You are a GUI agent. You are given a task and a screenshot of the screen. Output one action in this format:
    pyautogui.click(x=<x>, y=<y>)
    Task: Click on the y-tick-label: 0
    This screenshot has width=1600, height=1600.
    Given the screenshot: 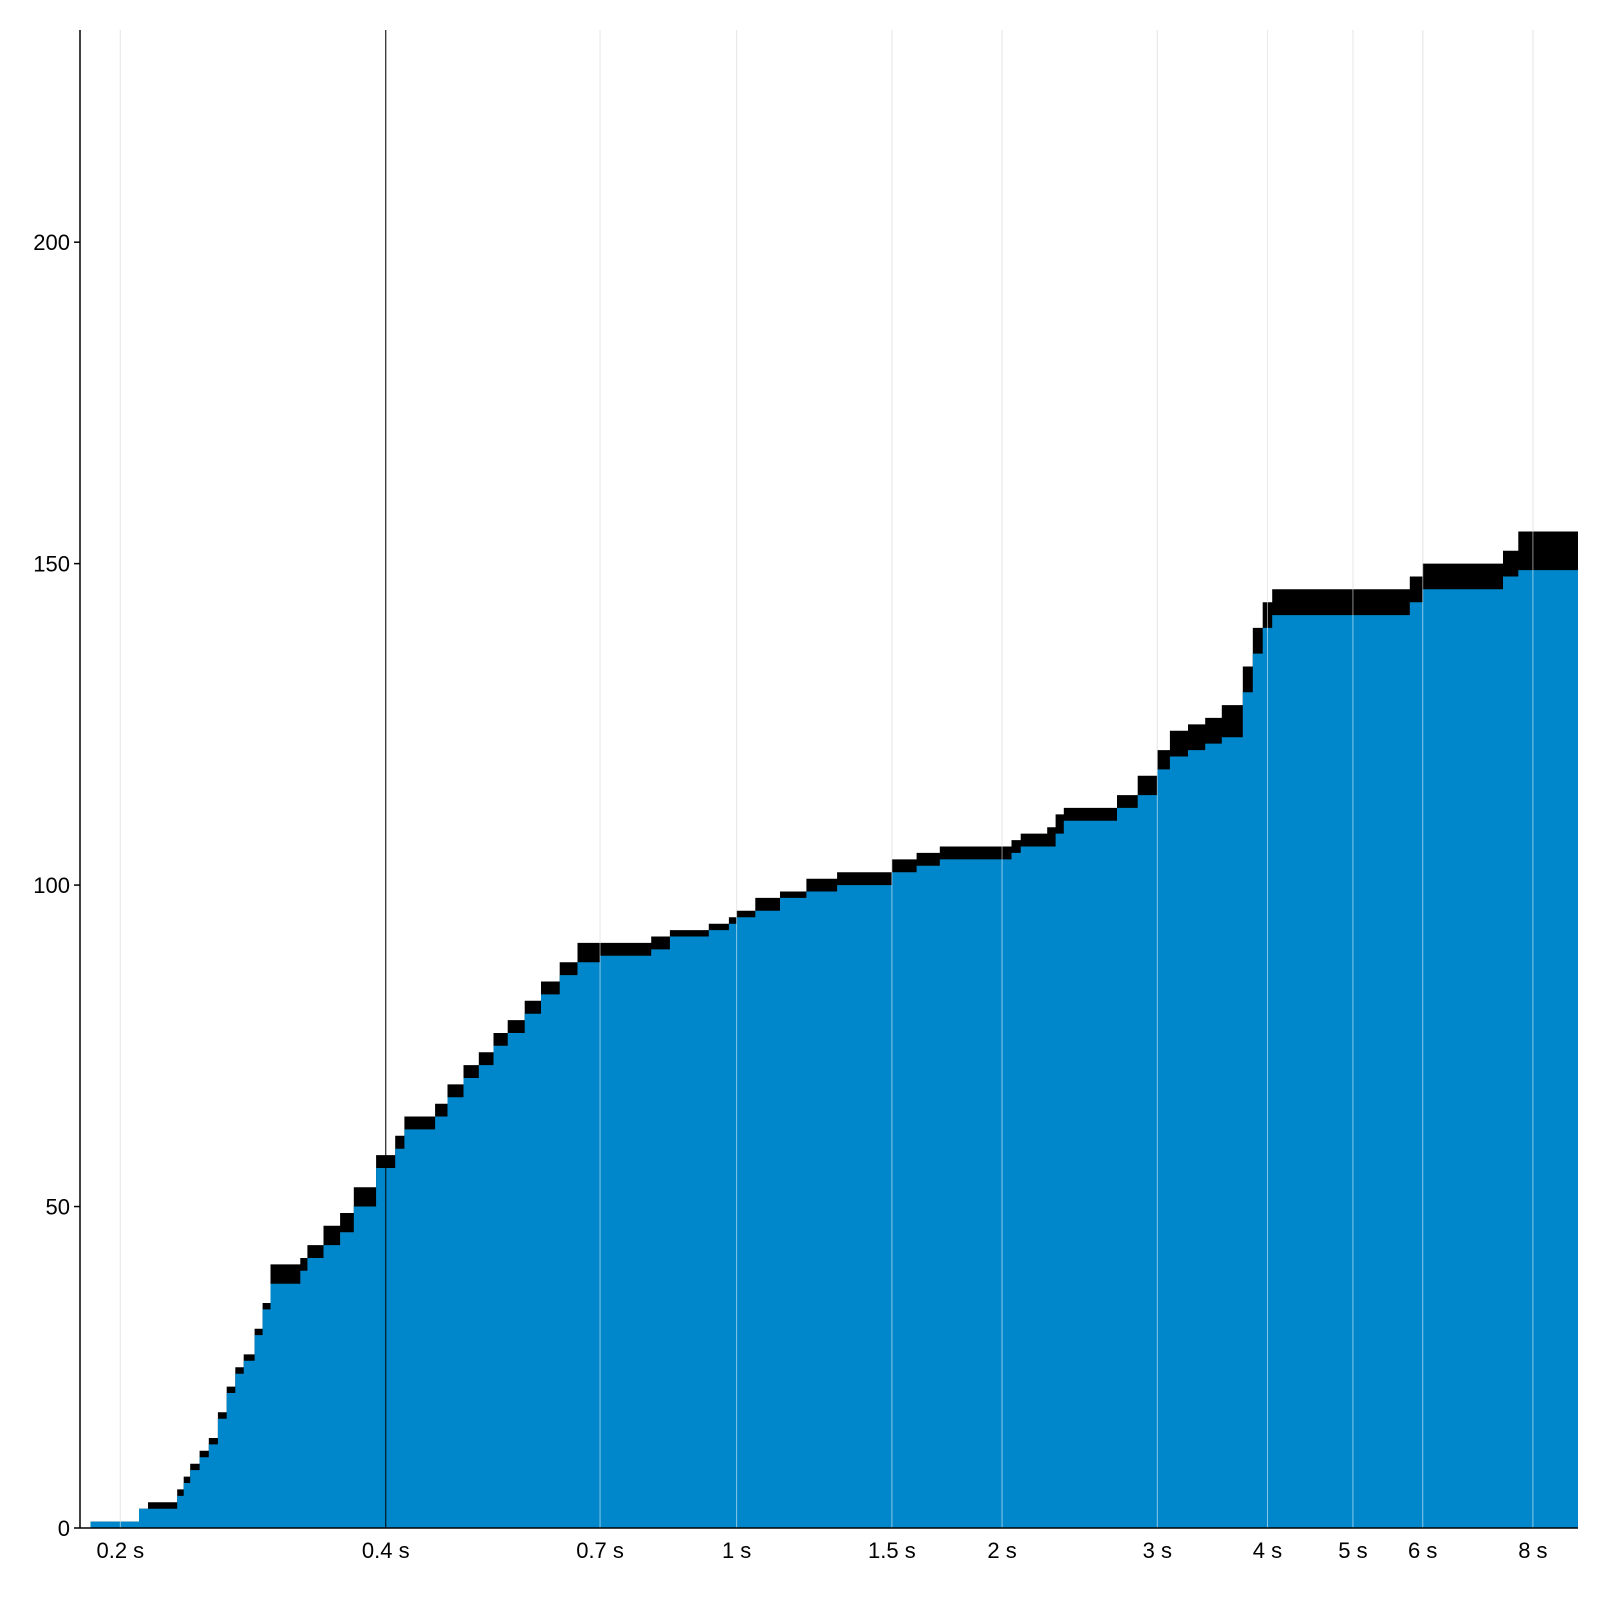 What is the action you would take?
    pyautogui.click(x=64, y=1528)
    